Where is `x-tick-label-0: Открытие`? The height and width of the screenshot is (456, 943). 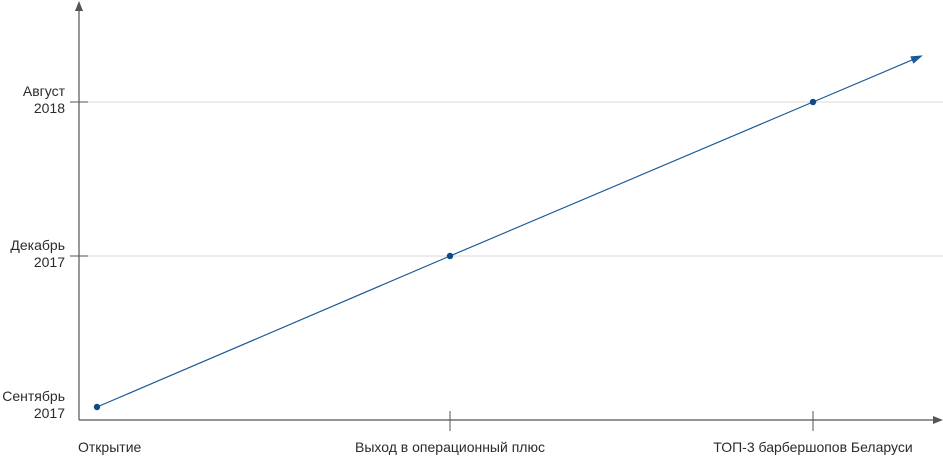
x-tick-label-0: Открытие is located at coordinates (110, 447).